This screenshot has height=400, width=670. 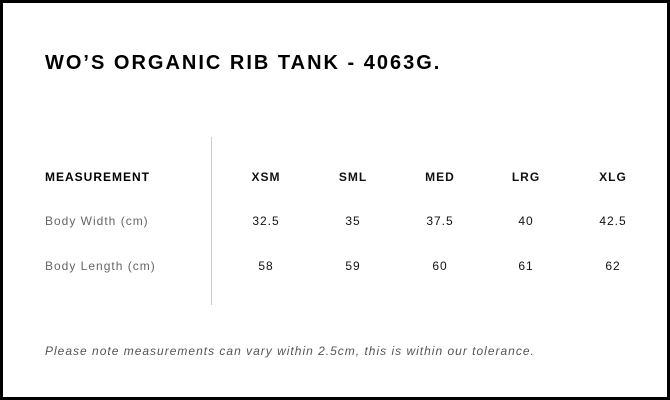 What do you see at coordinates (353, 266) in the screenshot?
I see `table-cell: 59` at bounding box center [353, 266].